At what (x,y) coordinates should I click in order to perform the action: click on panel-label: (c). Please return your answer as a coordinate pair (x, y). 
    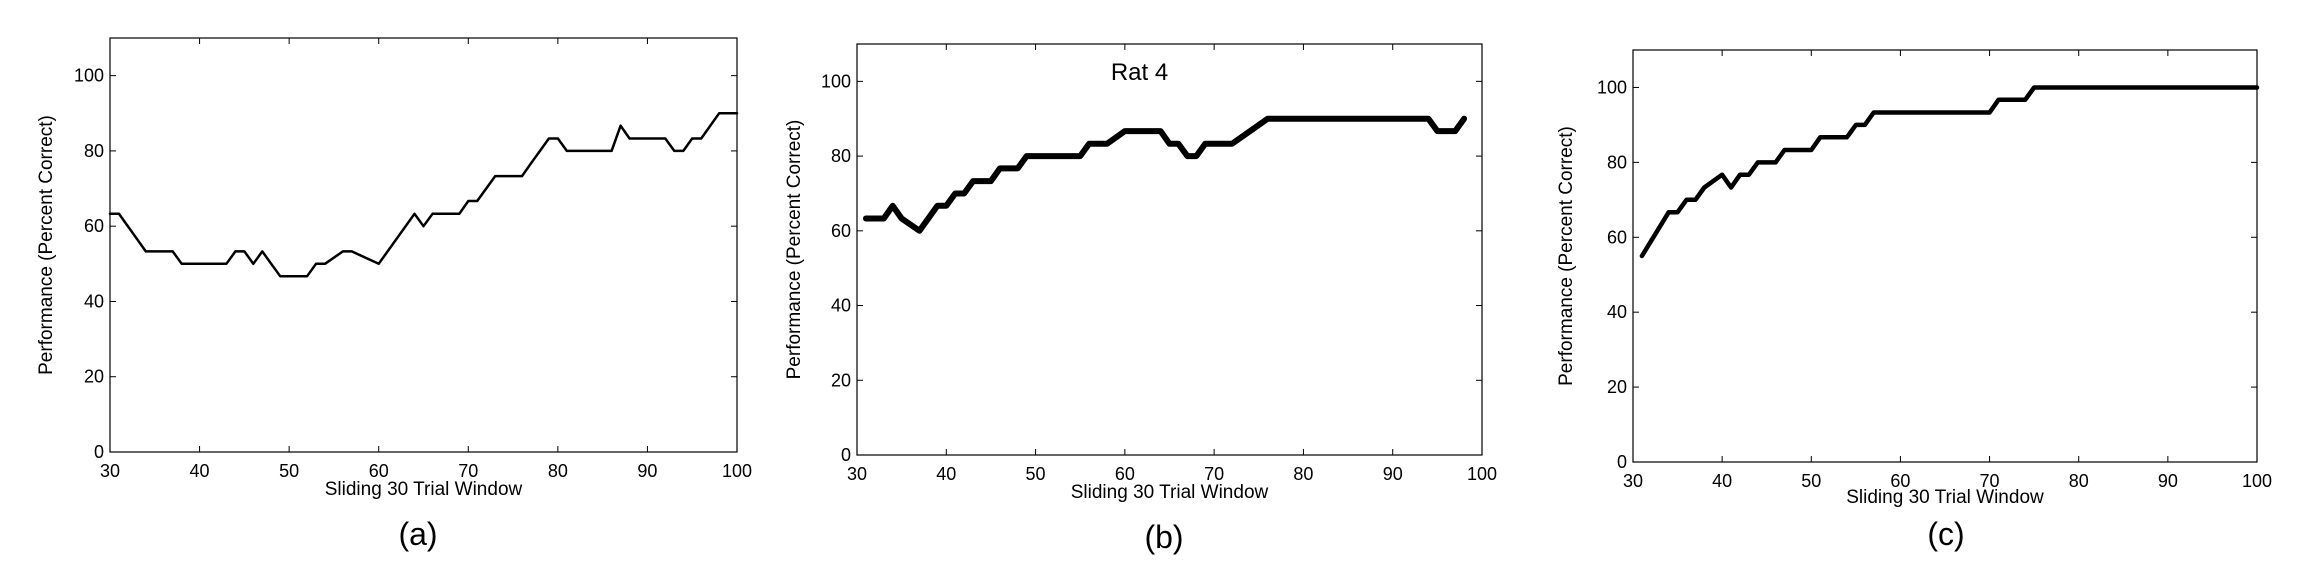
    Looking at the image, I should click on (1945, 534).